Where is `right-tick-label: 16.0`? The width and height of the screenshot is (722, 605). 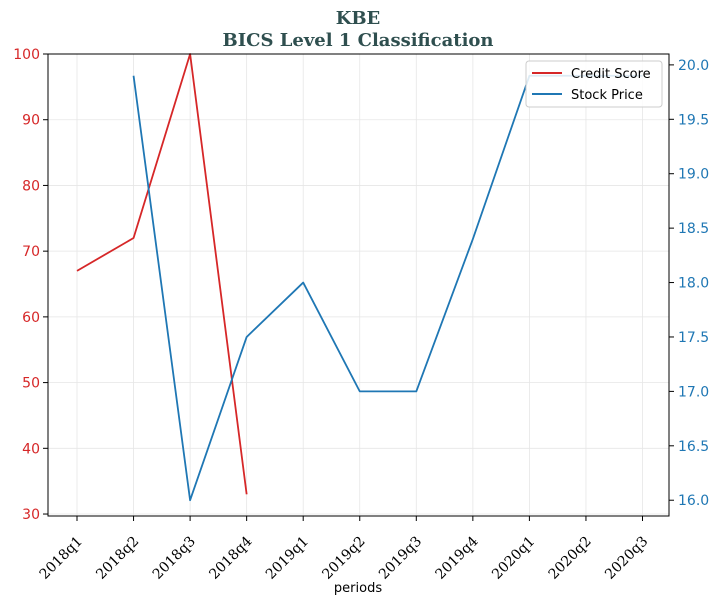
right-tick-label: 16.0 is located at coordinates (693, 501).